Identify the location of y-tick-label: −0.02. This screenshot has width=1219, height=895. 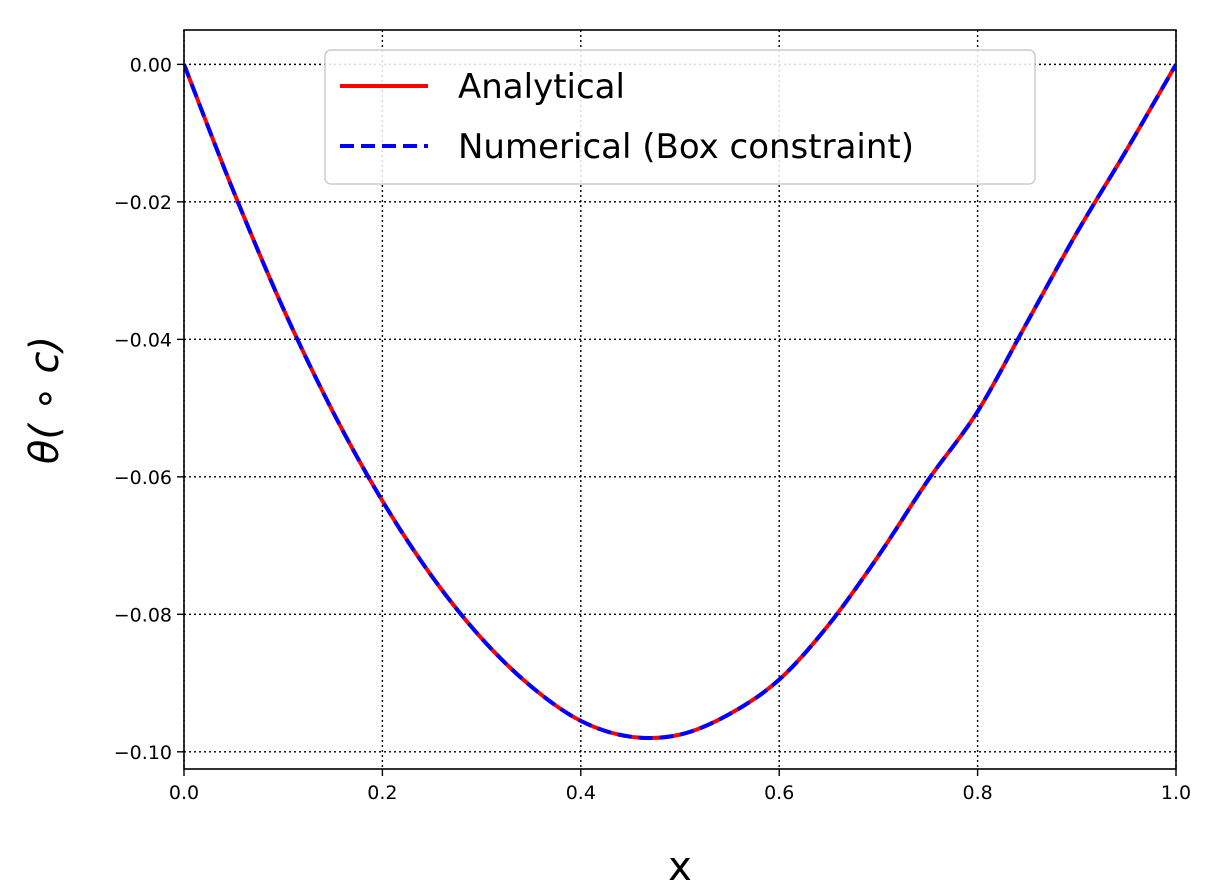
(143, 203).